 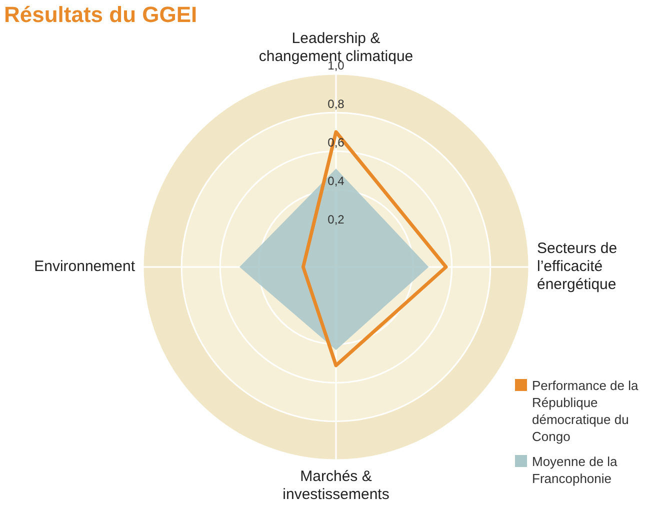 I want to click on y-tick-label: 0,2, so click(x=336, y=219).